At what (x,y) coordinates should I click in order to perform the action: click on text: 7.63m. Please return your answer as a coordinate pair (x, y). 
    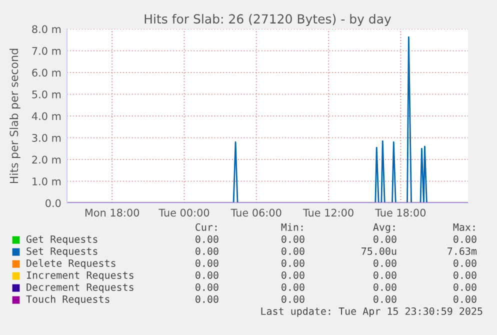
    Looking at the image, I should click on (462, 251).